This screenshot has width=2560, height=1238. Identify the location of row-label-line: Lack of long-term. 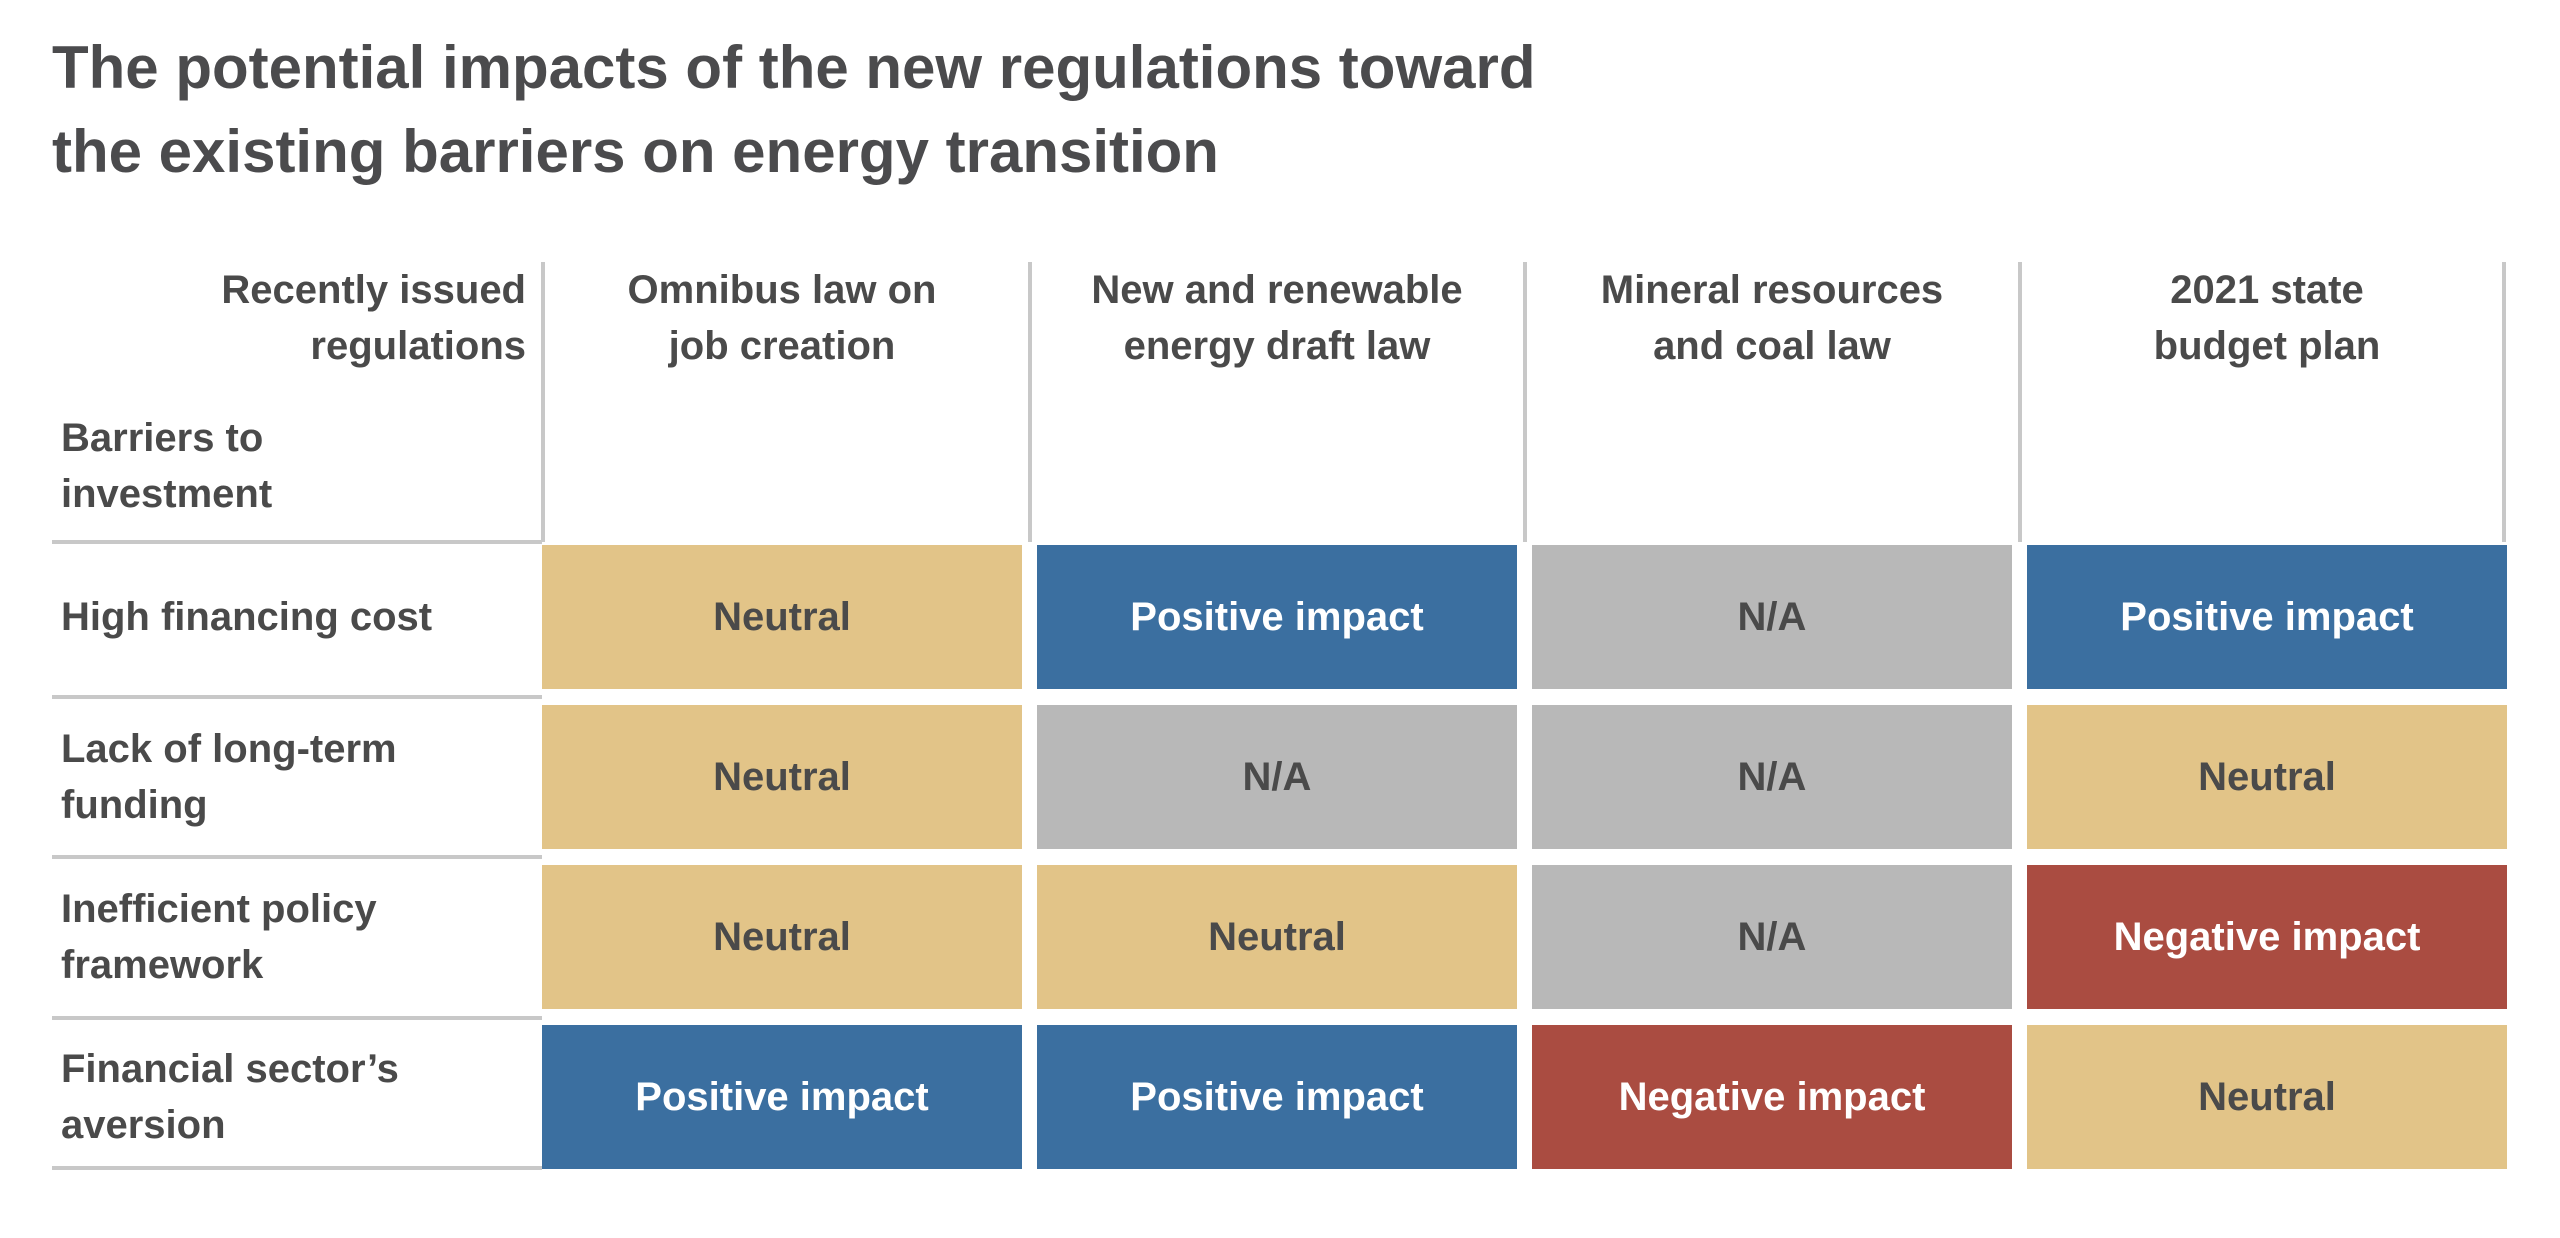
(229, 749).